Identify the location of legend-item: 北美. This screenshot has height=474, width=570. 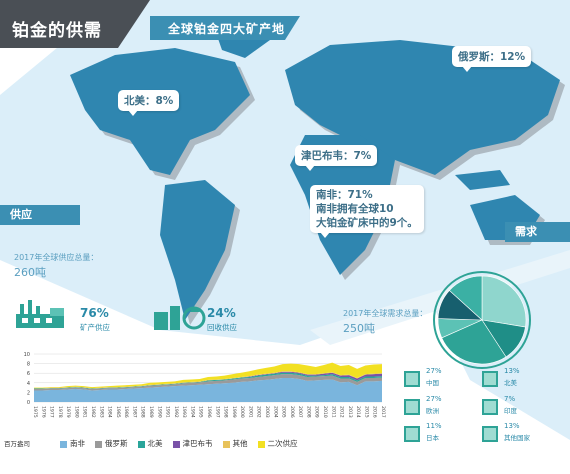
(150, 443).